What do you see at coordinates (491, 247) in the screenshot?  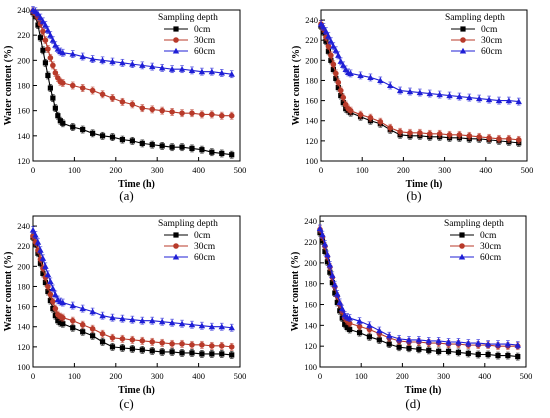 I see `legend-entry-label: 30cm` at bounding box center [491, 247].